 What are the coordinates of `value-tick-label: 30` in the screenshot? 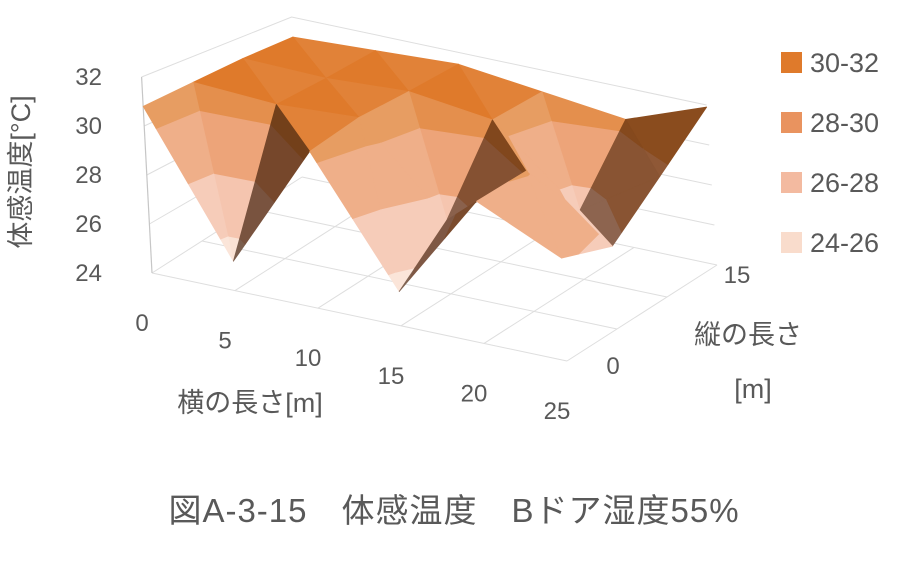 It's located at (88, 126).